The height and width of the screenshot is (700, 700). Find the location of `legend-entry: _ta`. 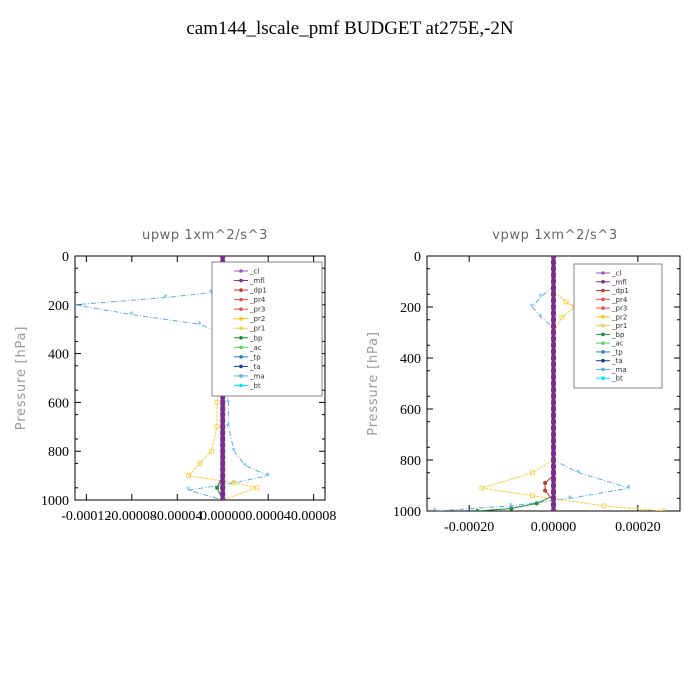

legend-entry: _ta is located at coordinates (255, 367).